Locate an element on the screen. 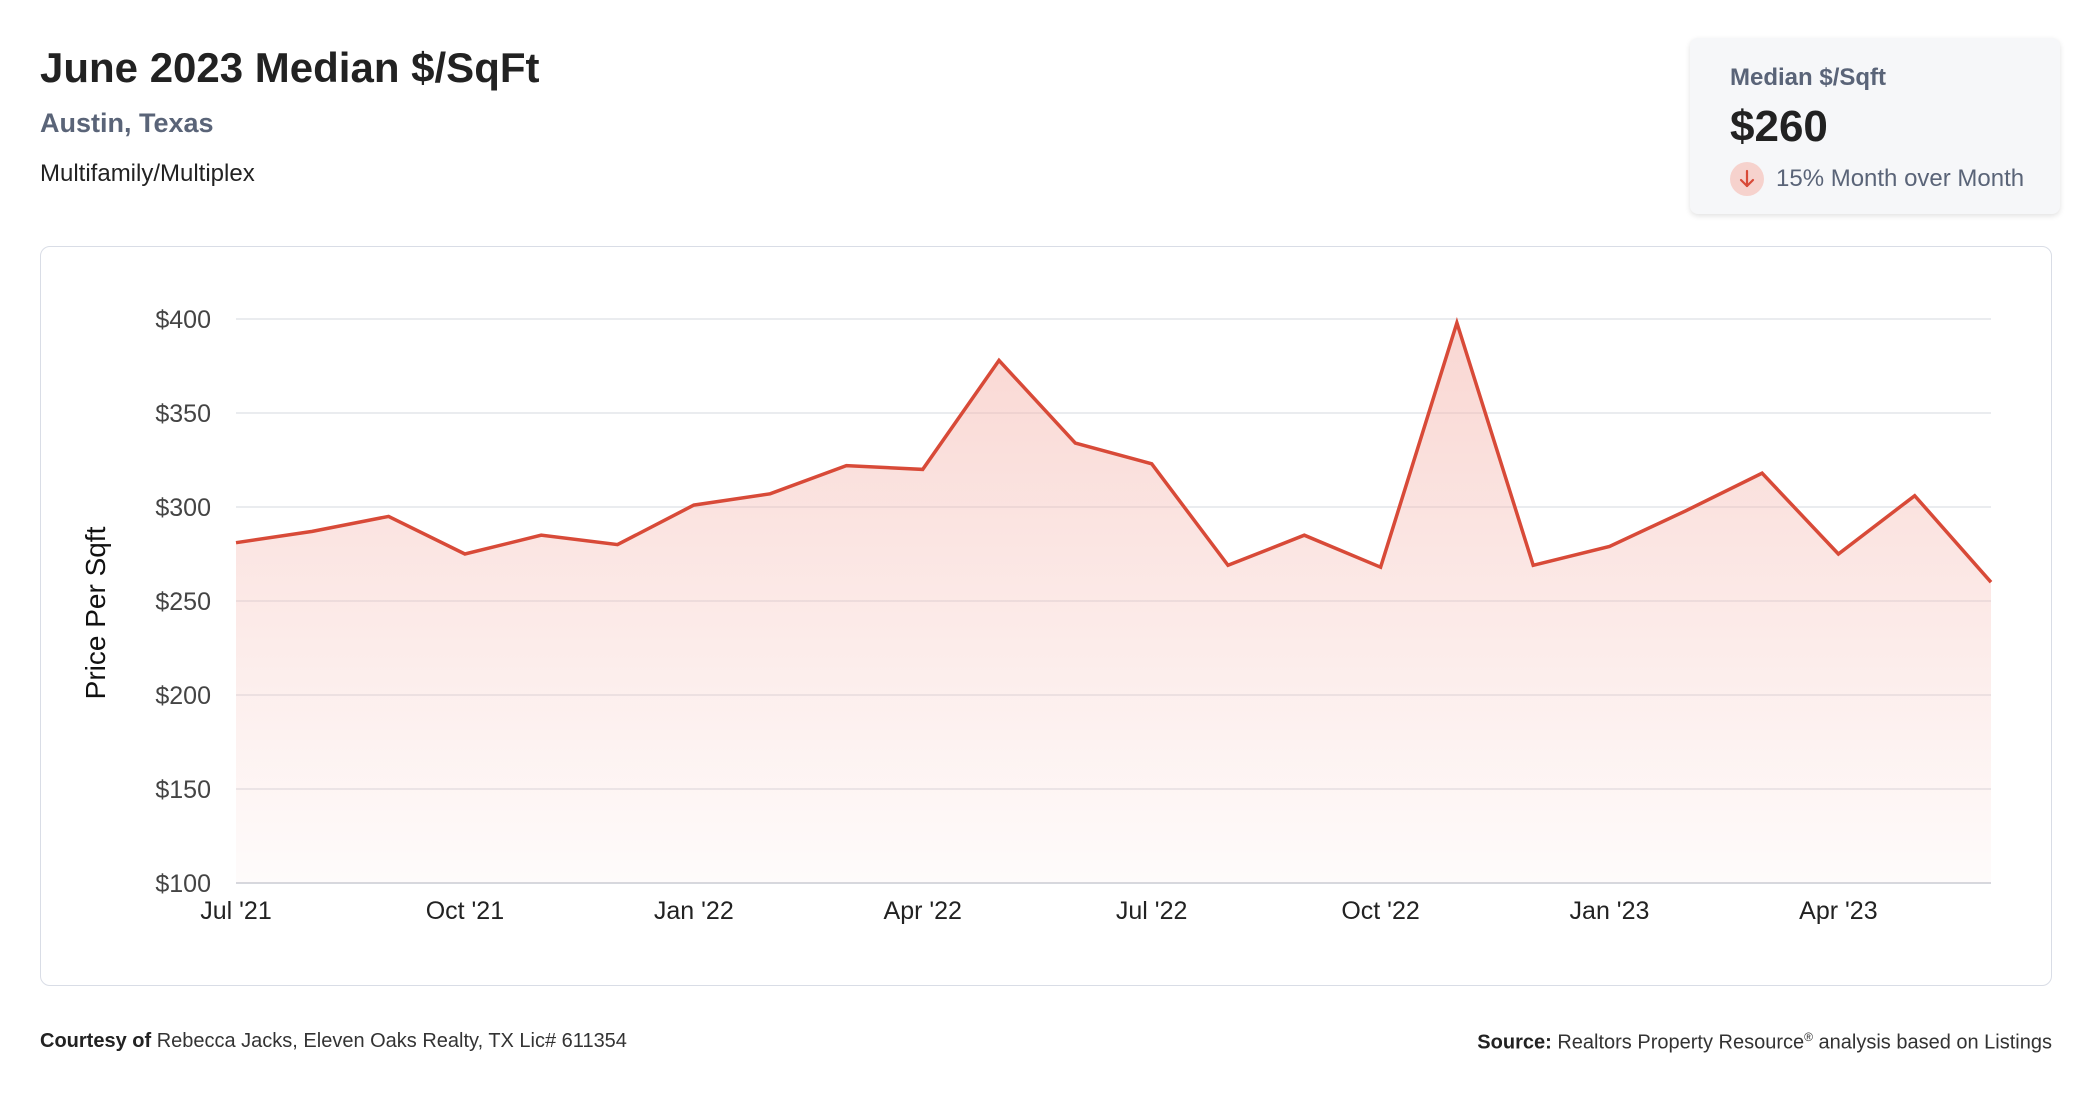 The height and width of the screenshot is (1100, 2096). y-tick-labels: $100 $150 $200 $250 $300 $350 $400 is located at coordinates (183, 602).